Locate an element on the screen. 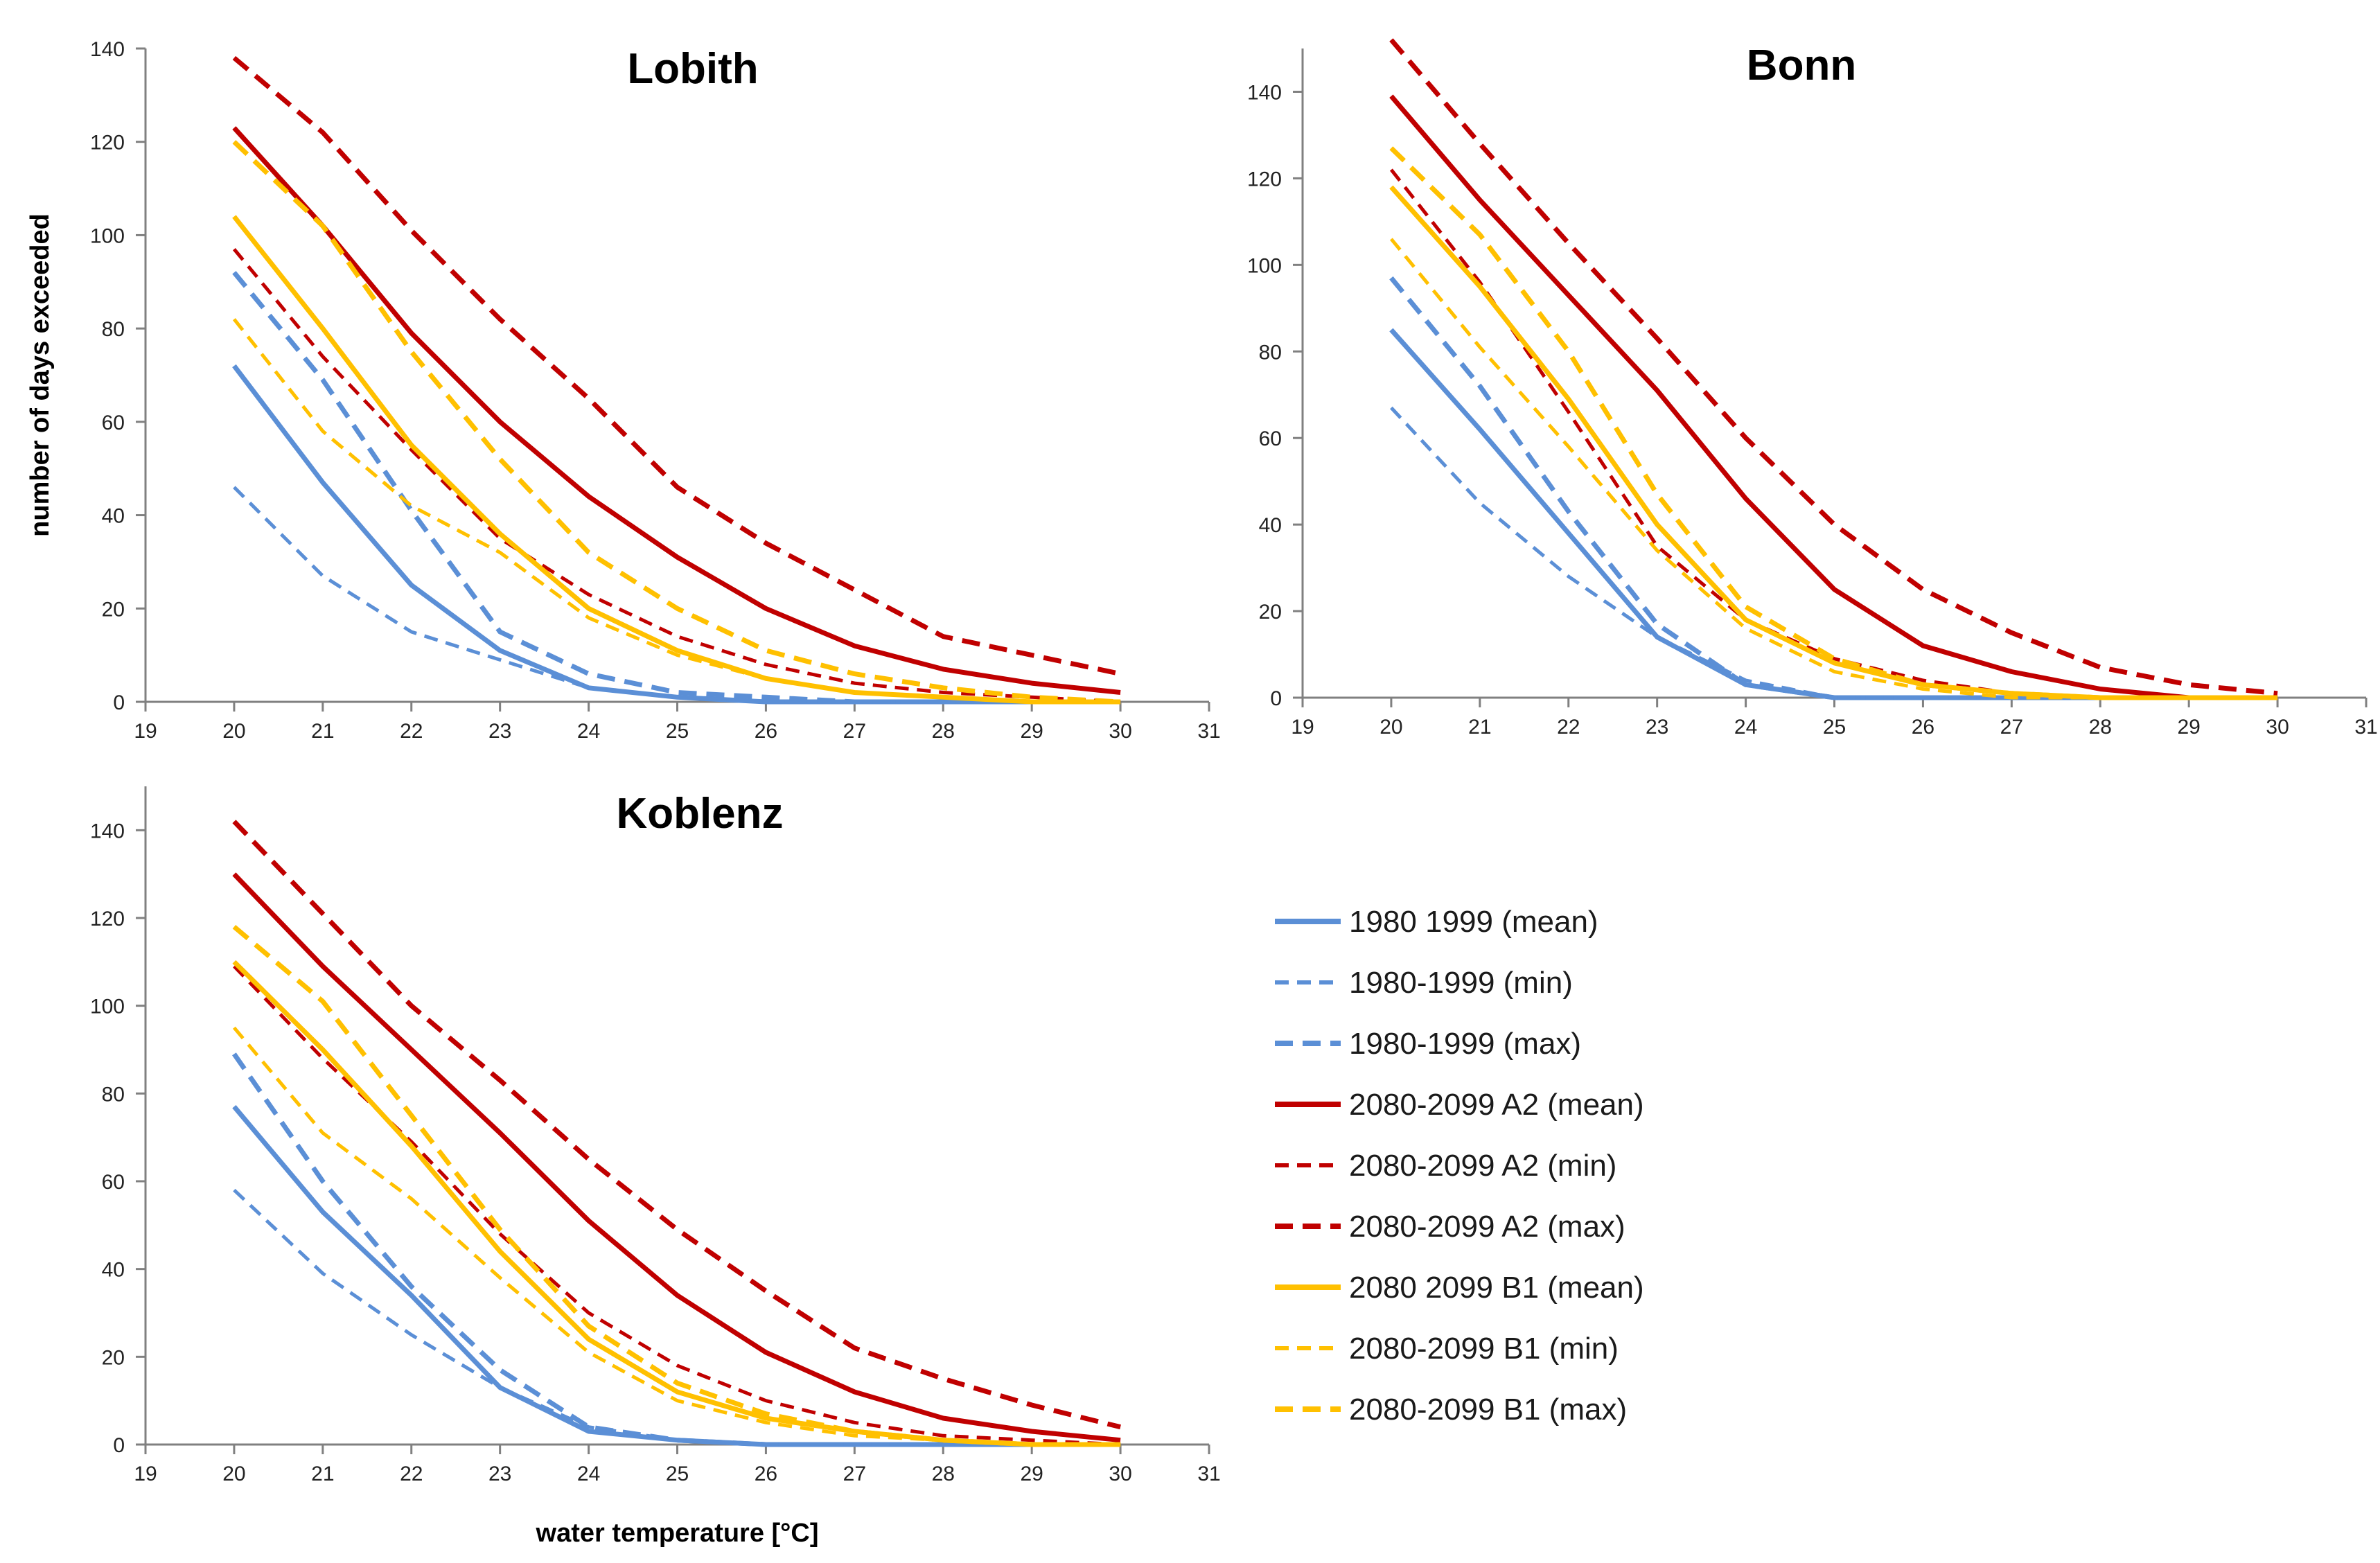 This screenshot has height=1563, width=2380. y-axis-title: number of days exceeded is located at coordinates (40, 375).